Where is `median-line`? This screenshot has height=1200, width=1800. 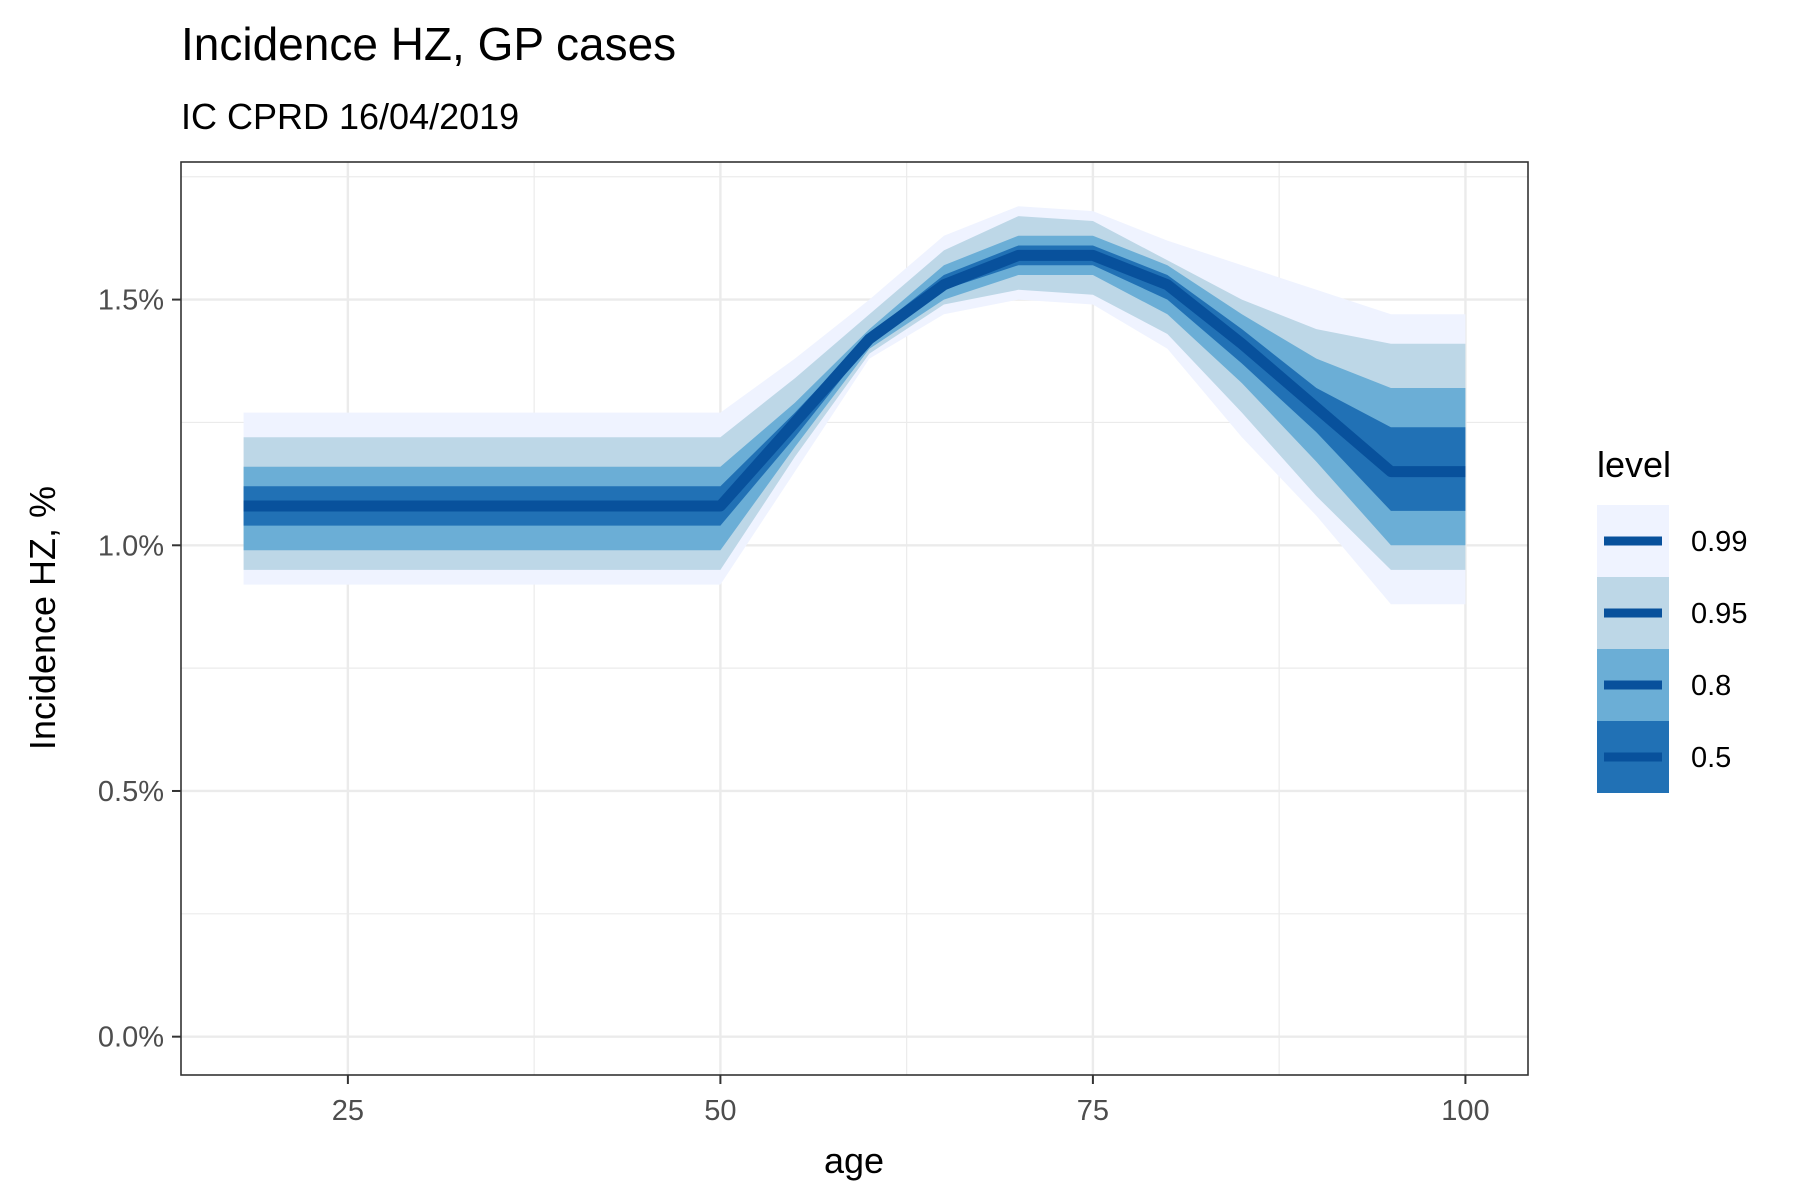 median-line is located at coordinates (854, 380).